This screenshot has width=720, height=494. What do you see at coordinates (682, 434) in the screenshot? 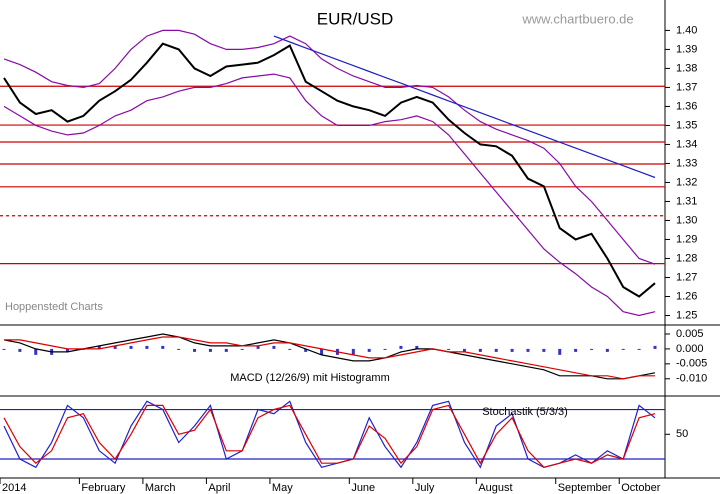
I see `y-tick-label: 50` at bounding box center [682, 434].